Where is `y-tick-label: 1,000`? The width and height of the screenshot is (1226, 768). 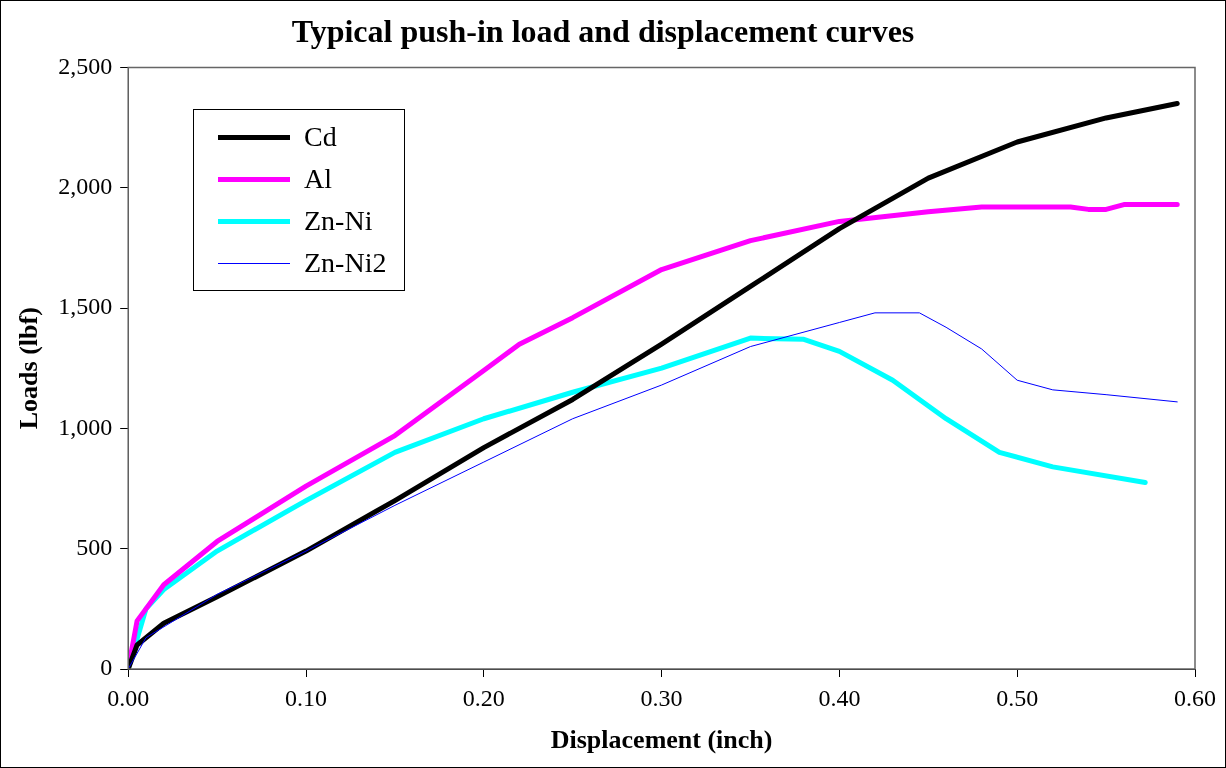 y-tick-label: 1,000 is located at coordinates (85, 426).